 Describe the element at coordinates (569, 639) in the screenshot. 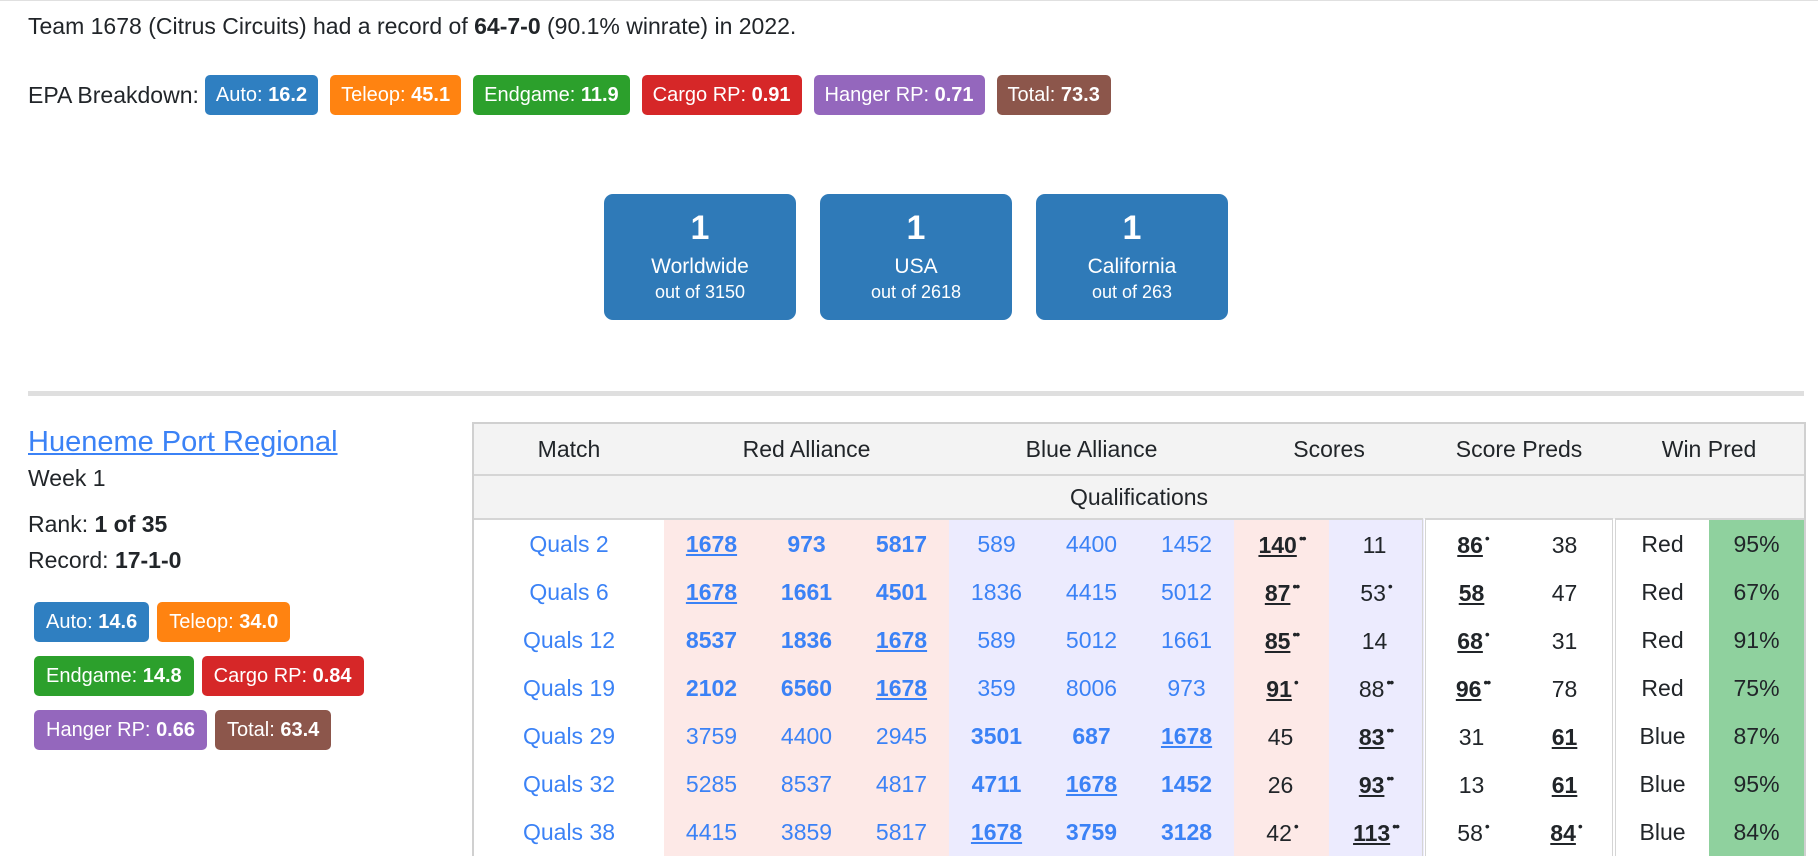

I see `match-link: Quals 12` at that location.